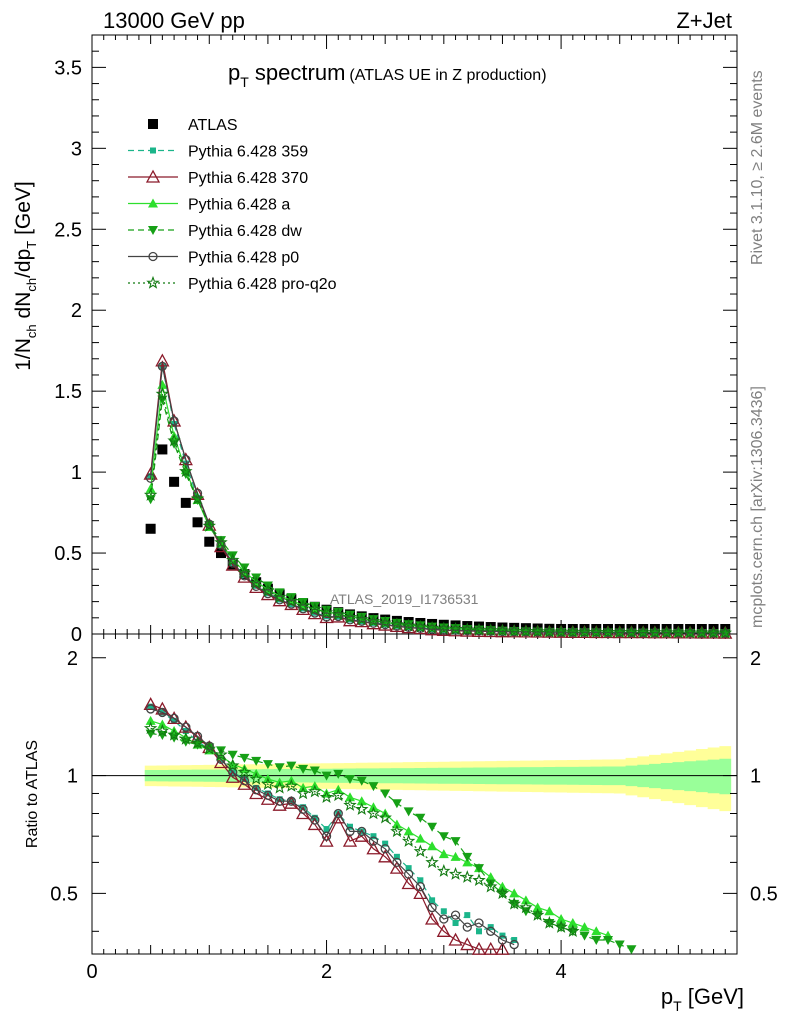 The image size is (786, 1024). I want to click on y-tick-label: 1.5, so click(68, 392).